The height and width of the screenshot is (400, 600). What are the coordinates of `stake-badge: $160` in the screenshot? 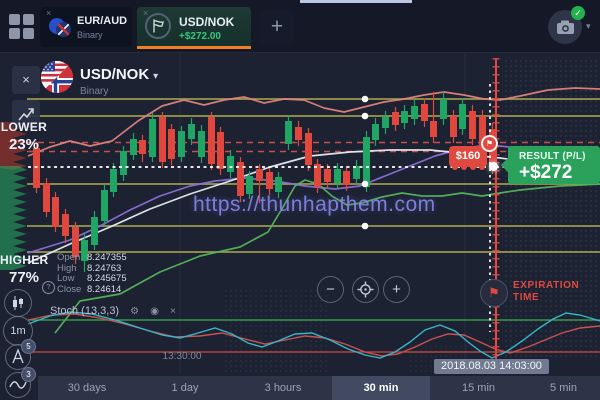 It's located at (468, 158).